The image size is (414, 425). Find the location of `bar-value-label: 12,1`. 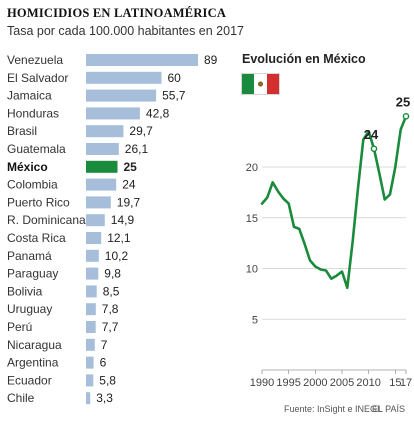

bar-value-label: 12,1 is located at coordinates (119, 238).